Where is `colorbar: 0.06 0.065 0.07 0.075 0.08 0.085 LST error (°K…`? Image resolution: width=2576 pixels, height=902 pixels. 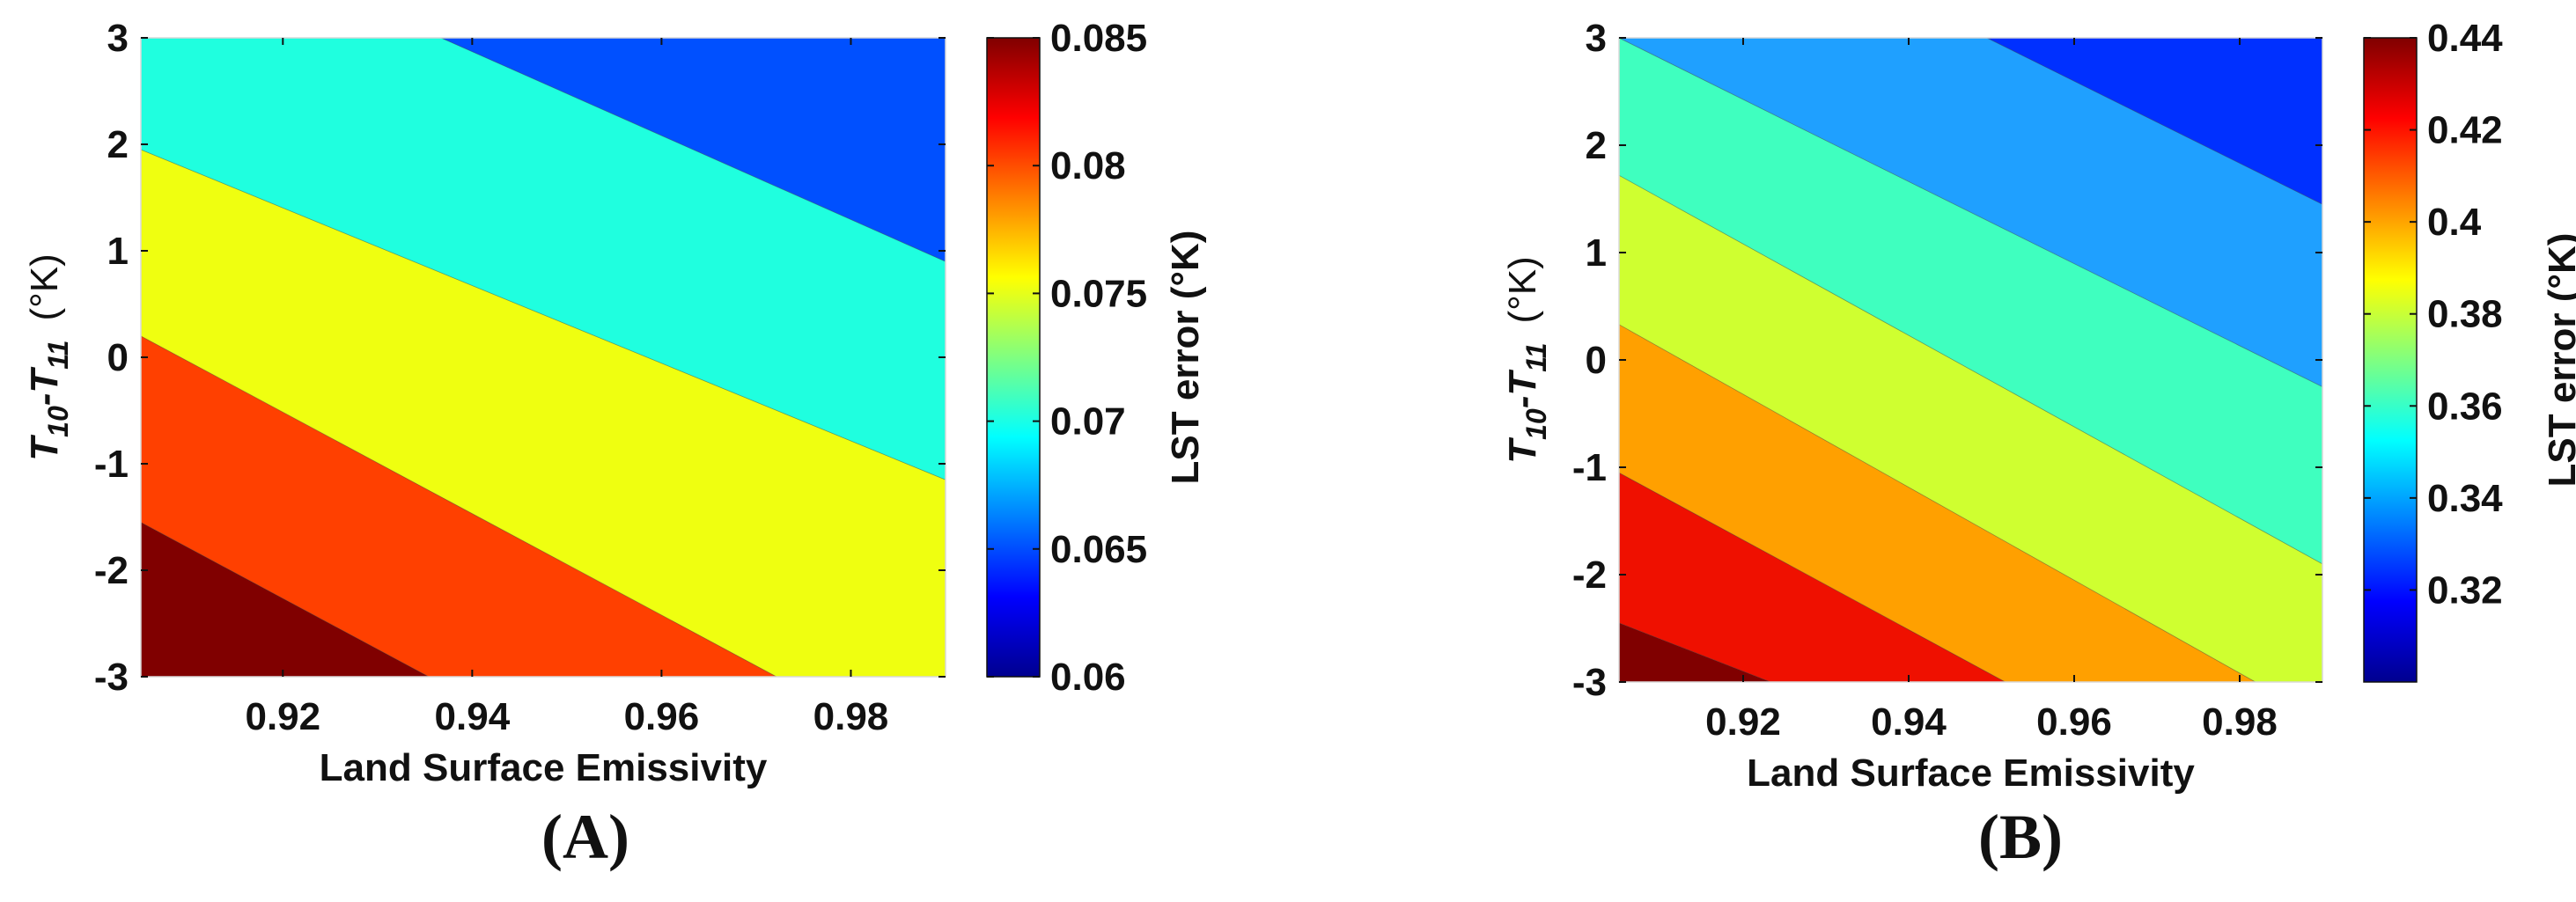
colorbar: 0.06 0.065 0.07 0.075 0.08 0.085 LST error (°K… is located at coordinates (1096, 358).